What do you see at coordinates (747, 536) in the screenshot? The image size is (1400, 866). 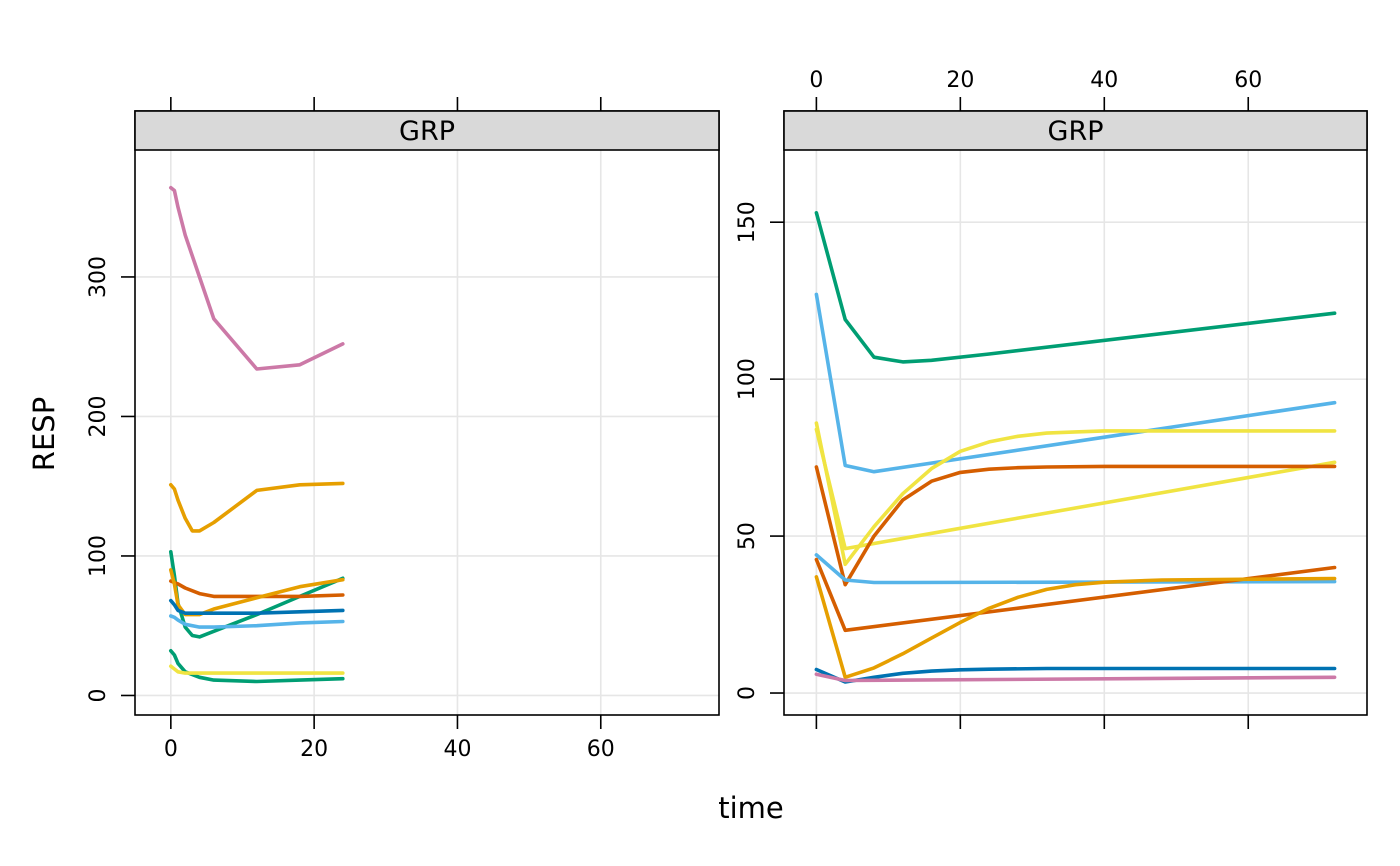 I see `panel-right-ytick-label: 50` at bounding box center [747, 536].